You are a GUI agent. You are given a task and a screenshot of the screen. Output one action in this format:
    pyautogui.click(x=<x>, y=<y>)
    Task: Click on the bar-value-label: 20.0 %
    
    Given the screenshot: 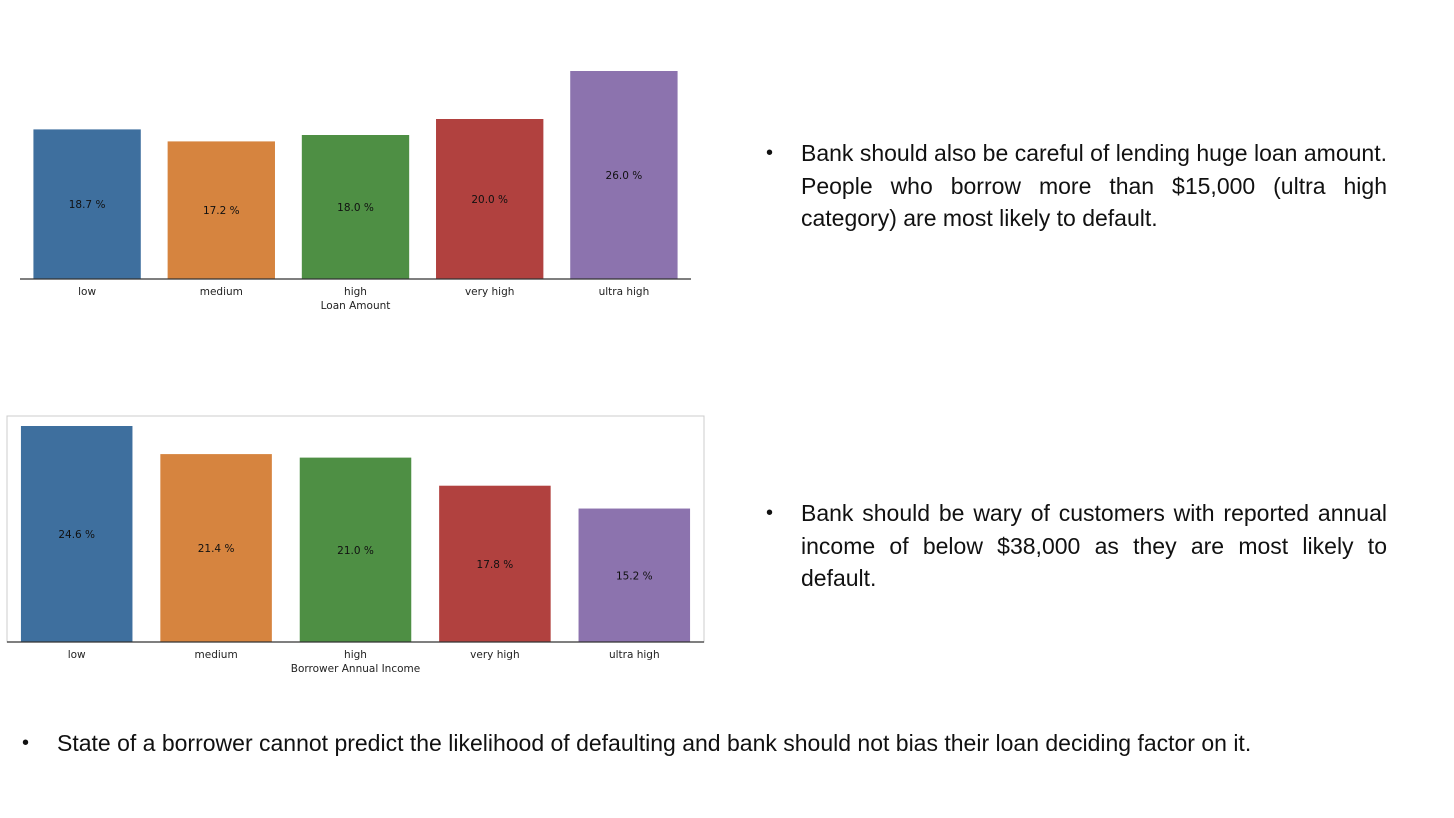 What is the action you would take?
    pyautogui.click(x=489, y=200)
    